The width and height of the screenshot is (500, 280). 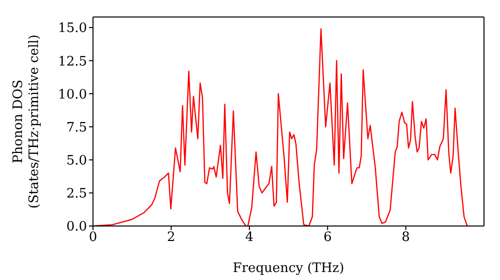 What do you see at coordinates (72, 94) in the screenshot?
I see `y-tick-label: 10.0` at bounding box center [72, 94].